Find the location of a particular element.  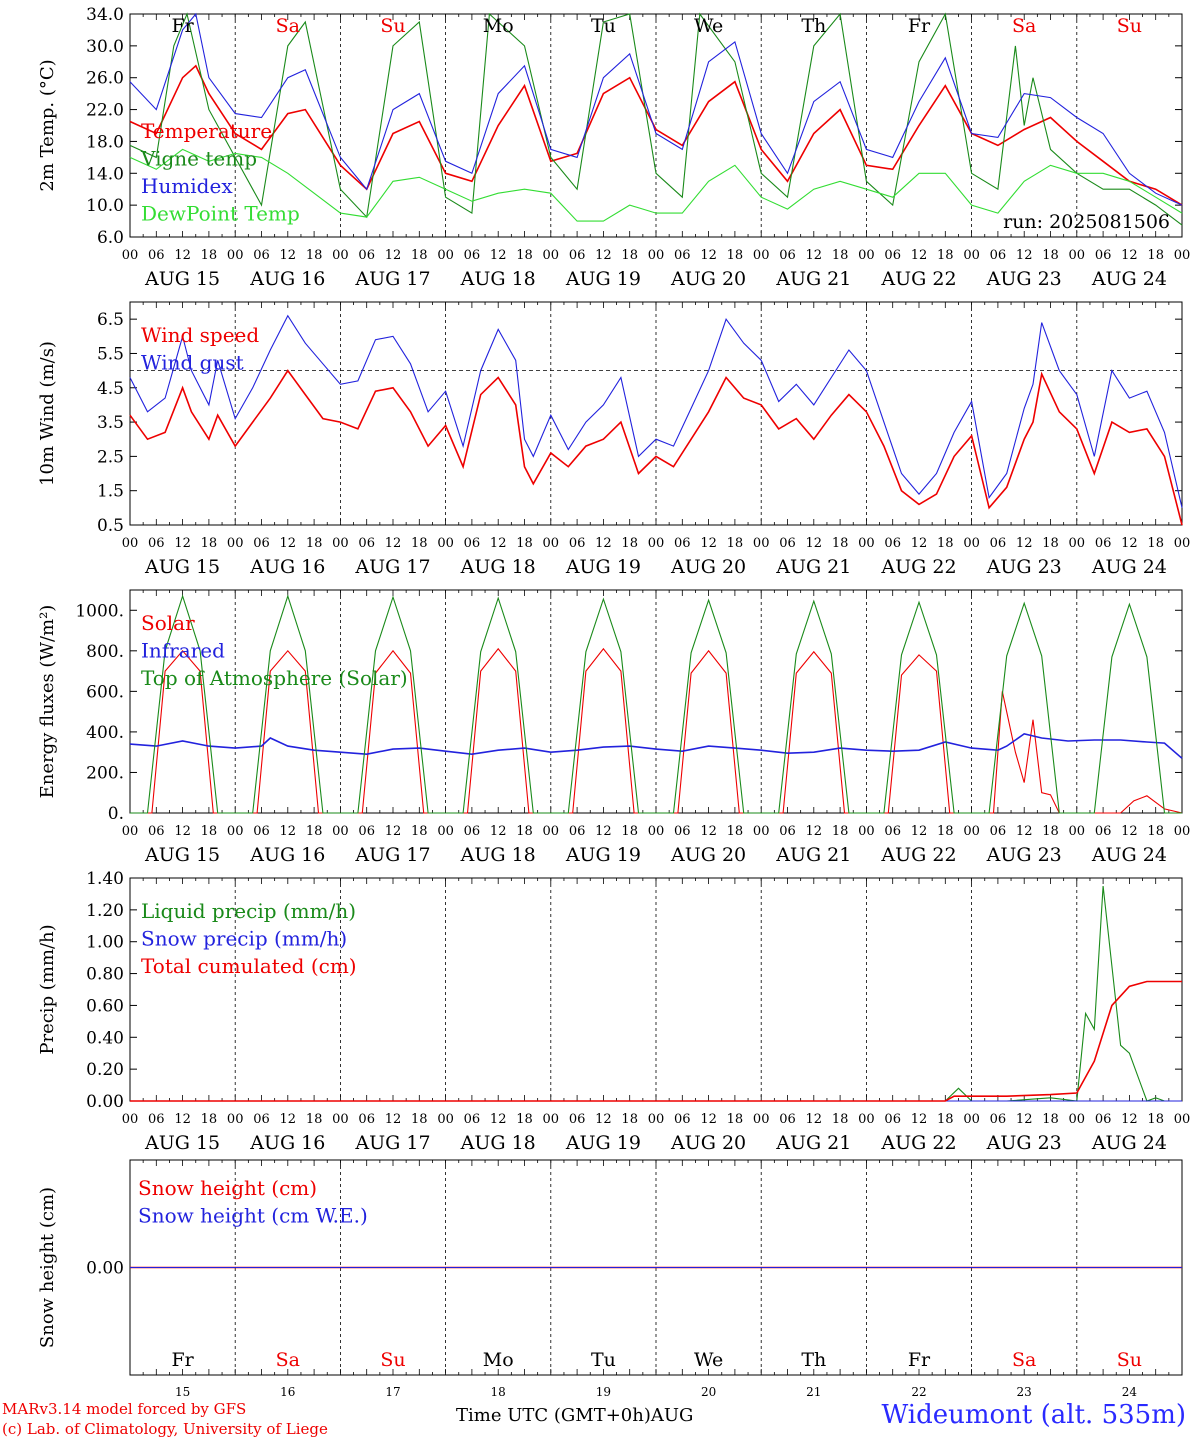

plot-frame-wind is located at coordinates (656, 413).